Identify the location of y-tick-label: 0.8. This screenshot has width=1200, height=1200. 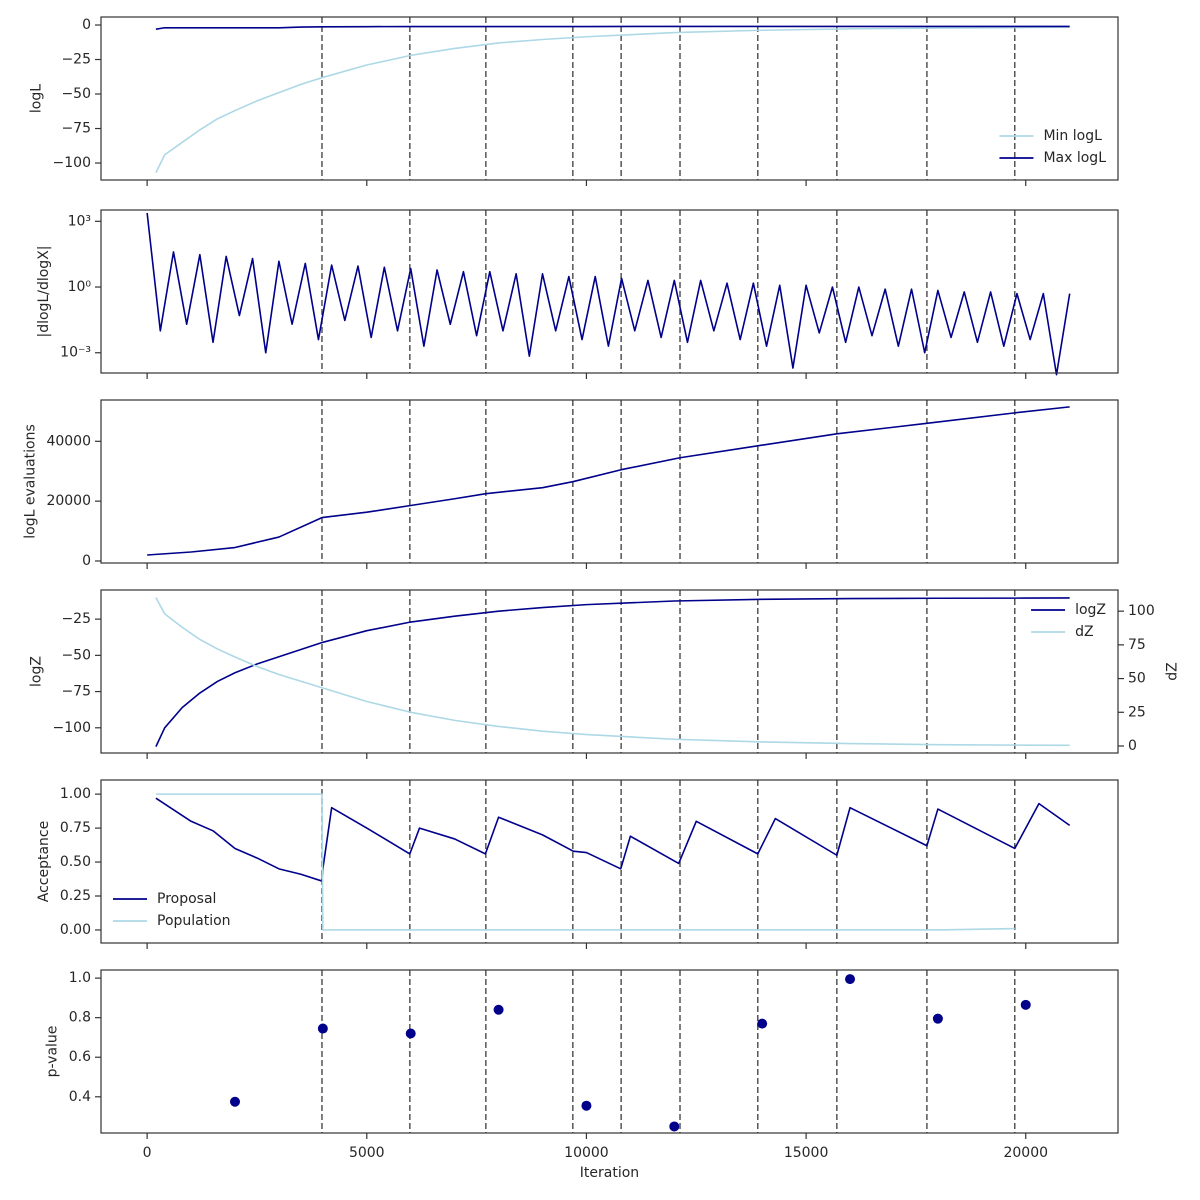
(80, 1018).